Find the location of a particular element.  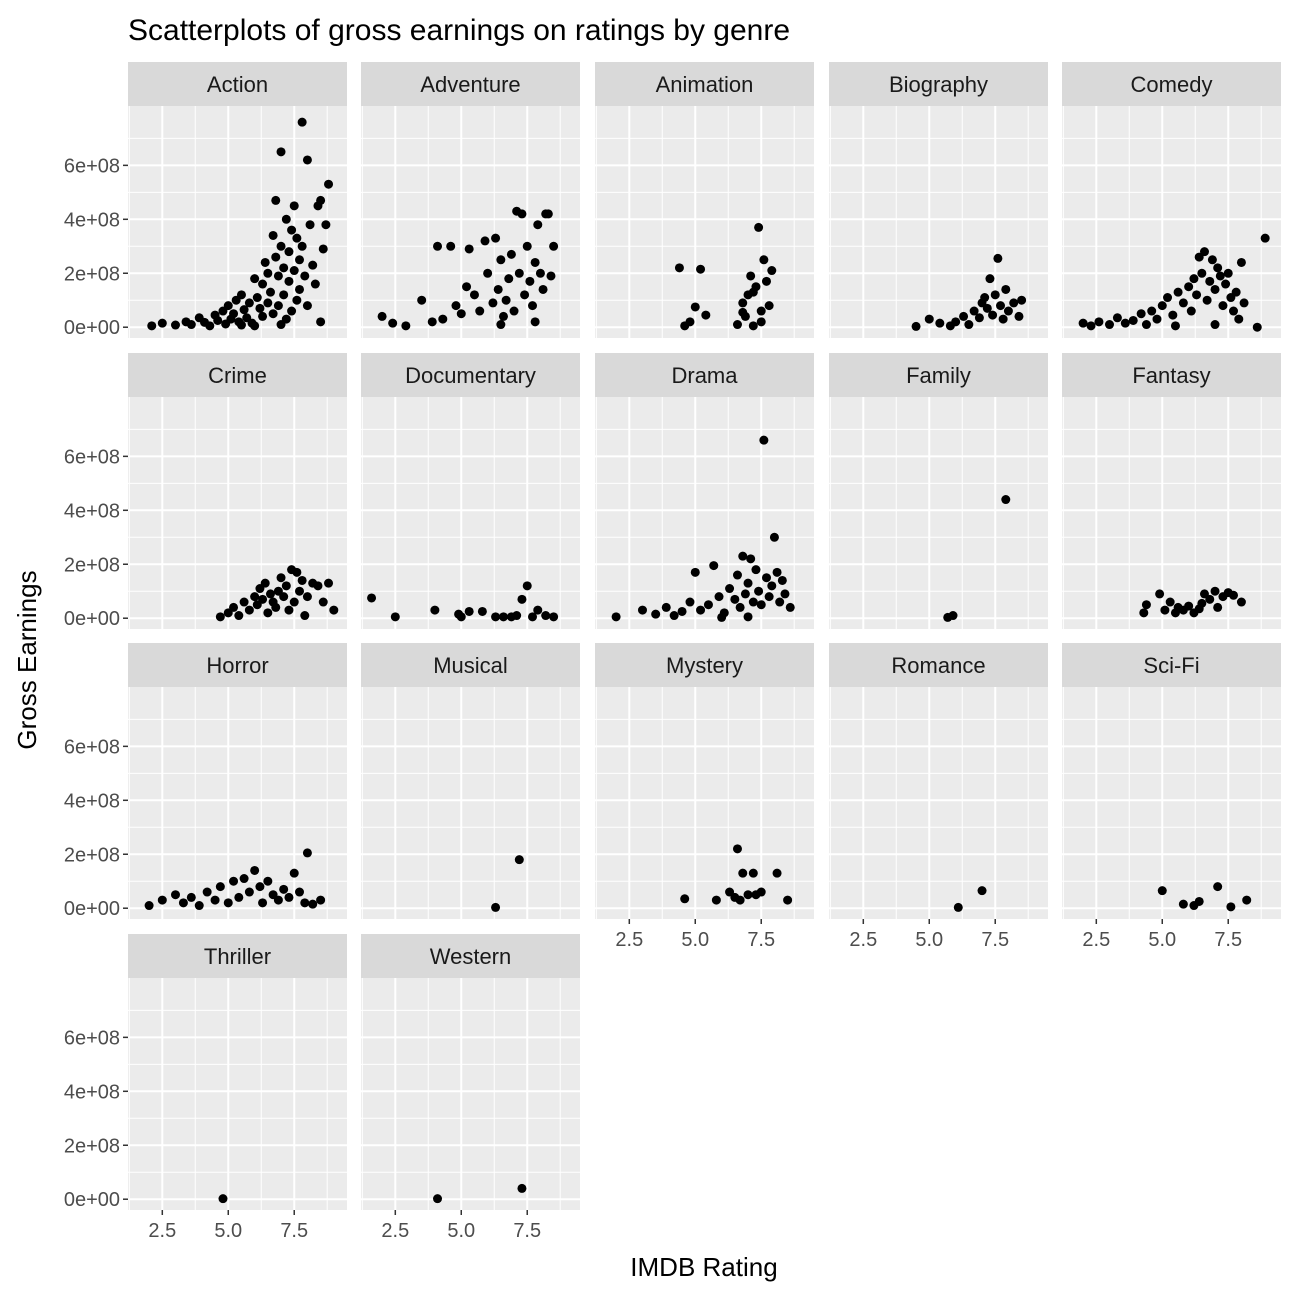

facet-strip-label: Drama is located at coordinates (704, 375).